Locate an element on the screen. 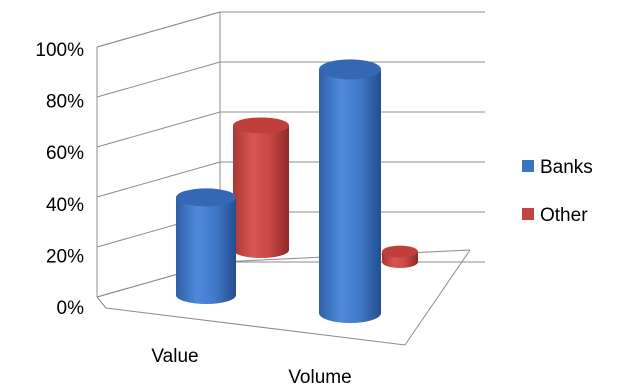  x-axis: Value Volume is located at coordinates (251, 367).